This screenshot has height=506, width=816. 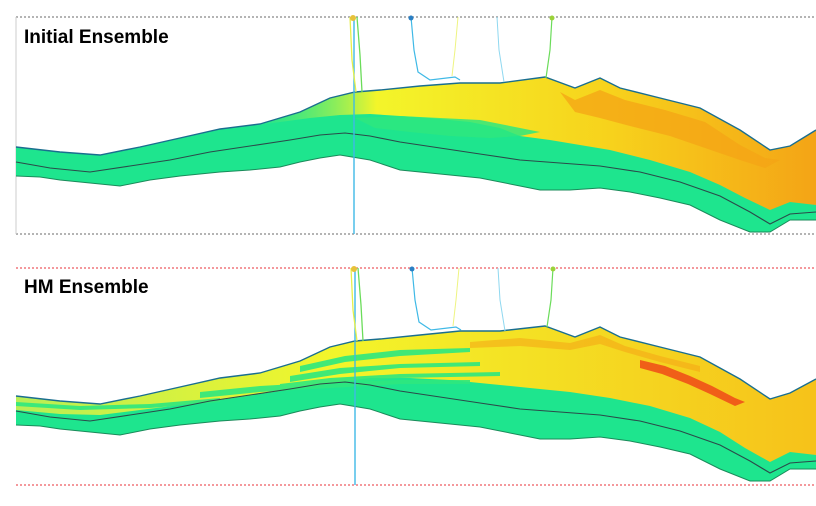 I want to click on high-value-band, so click(x=585, y=353).